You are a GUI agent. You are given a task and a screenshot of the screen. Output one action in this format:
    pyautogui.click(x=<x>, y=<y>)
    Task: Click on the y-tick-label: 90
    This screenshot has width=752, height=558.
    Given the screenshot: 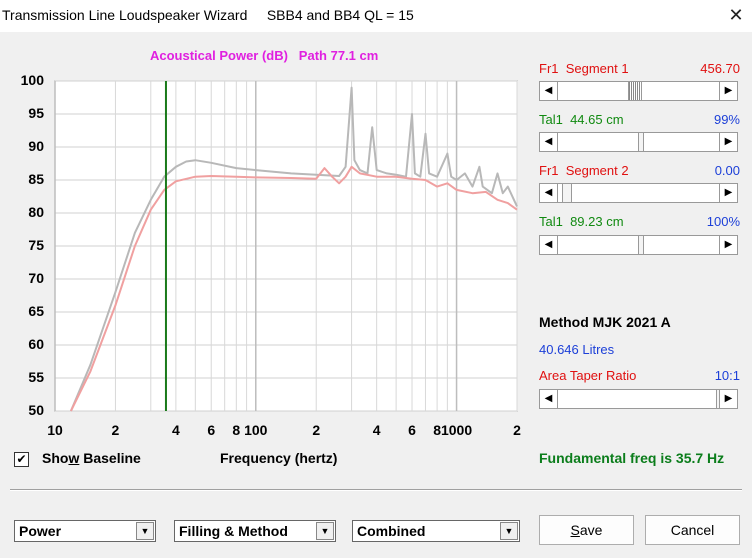 What is the action you would take?
    pyautogui.click(x=36, y=146)
    